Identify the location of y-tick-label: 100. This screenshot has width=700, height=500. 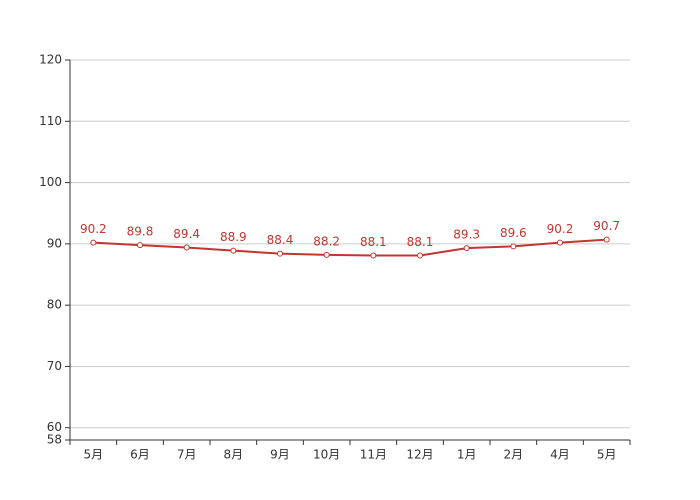
(50, 182).